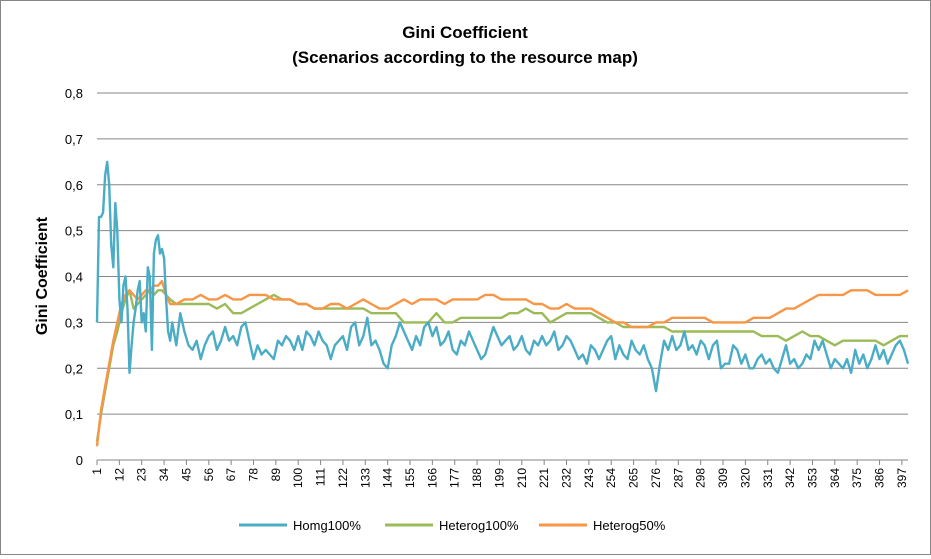 This screenshot has height=559, width=931. I want to click on legend-label: Heterog100%, so click(479, 525).